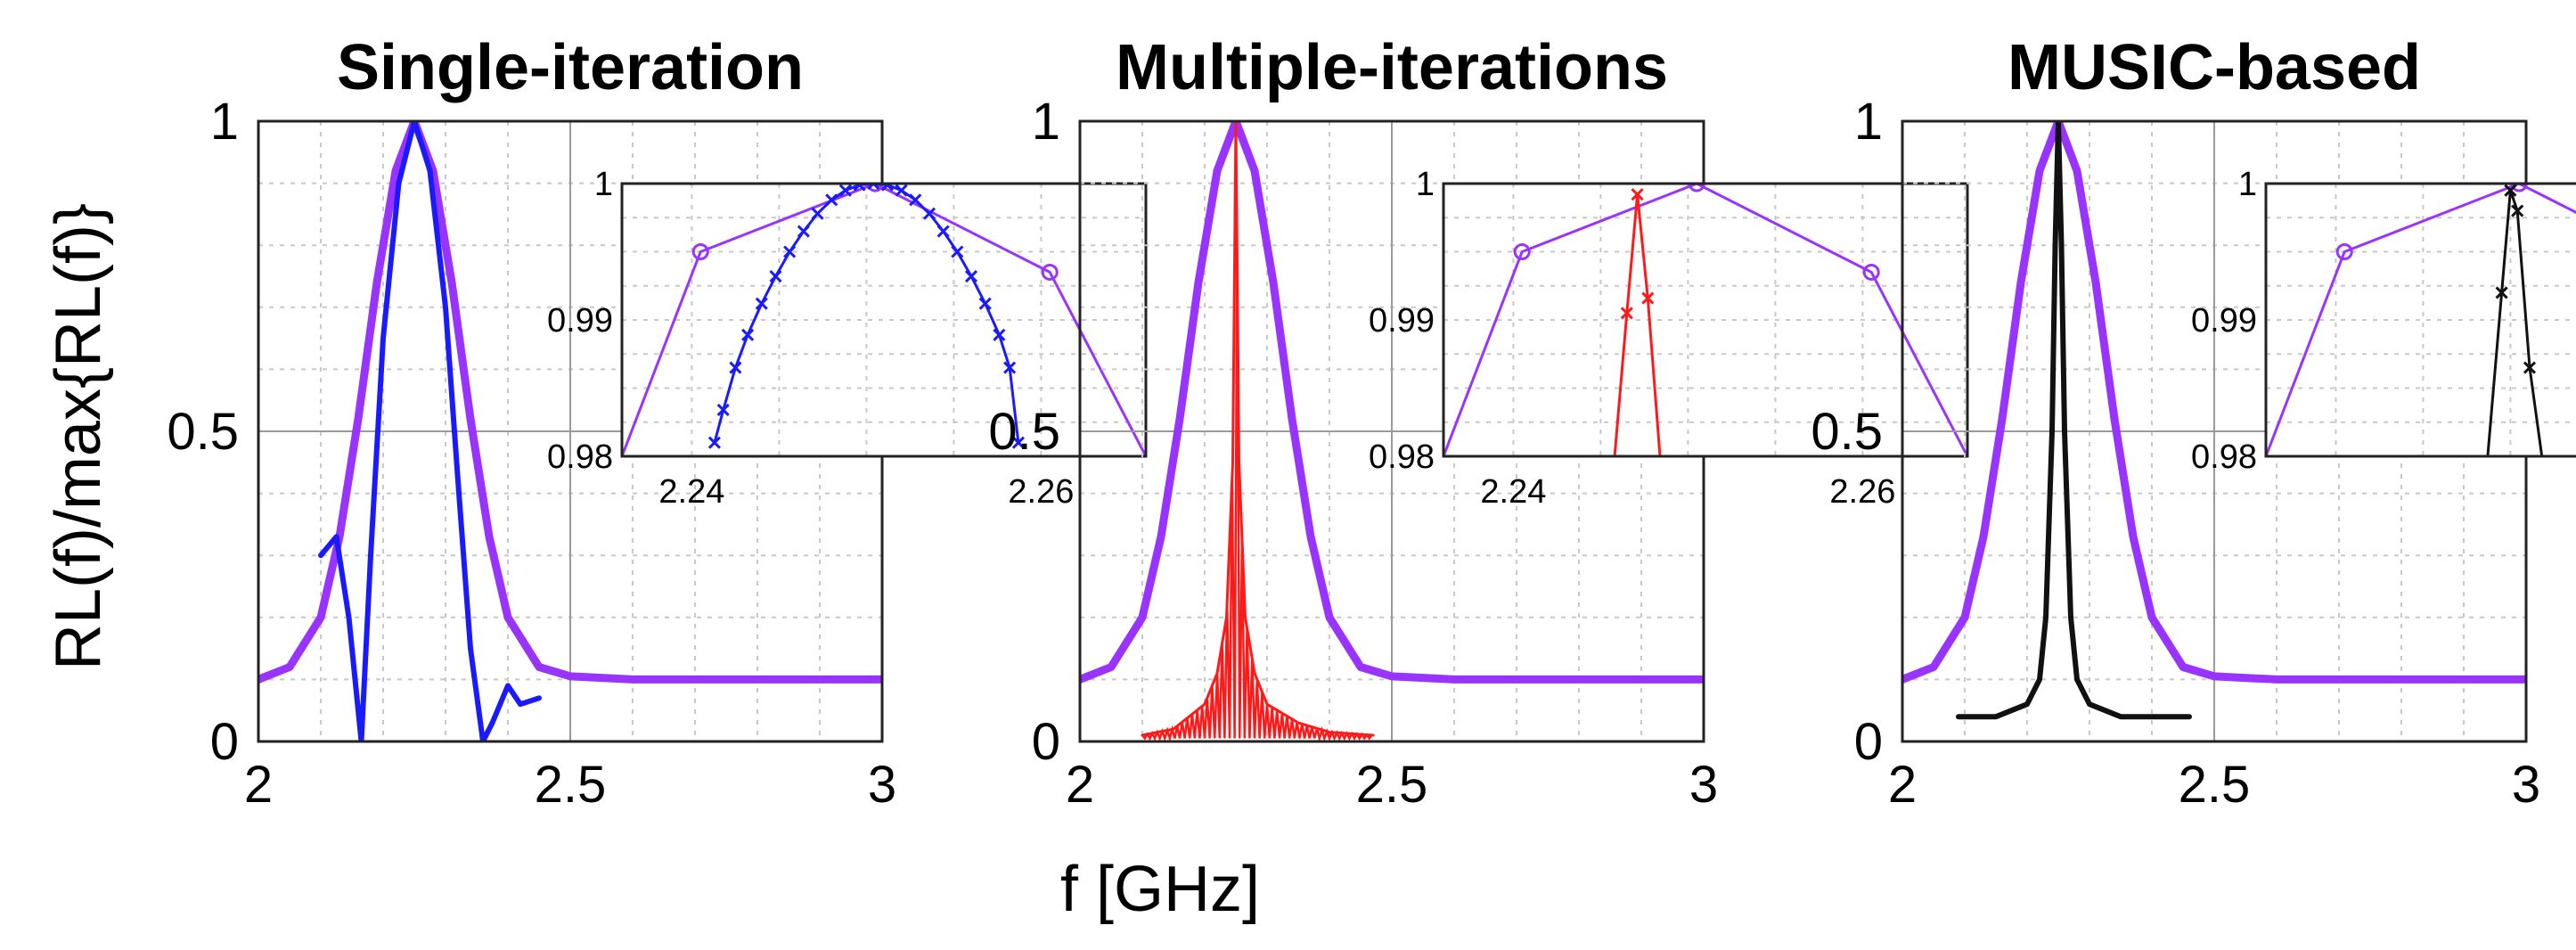 Image resolution: width=2576 pixels, height=950 pixels. I want to click on inset-axes: 2.260.980.991, so click(2383, 321).